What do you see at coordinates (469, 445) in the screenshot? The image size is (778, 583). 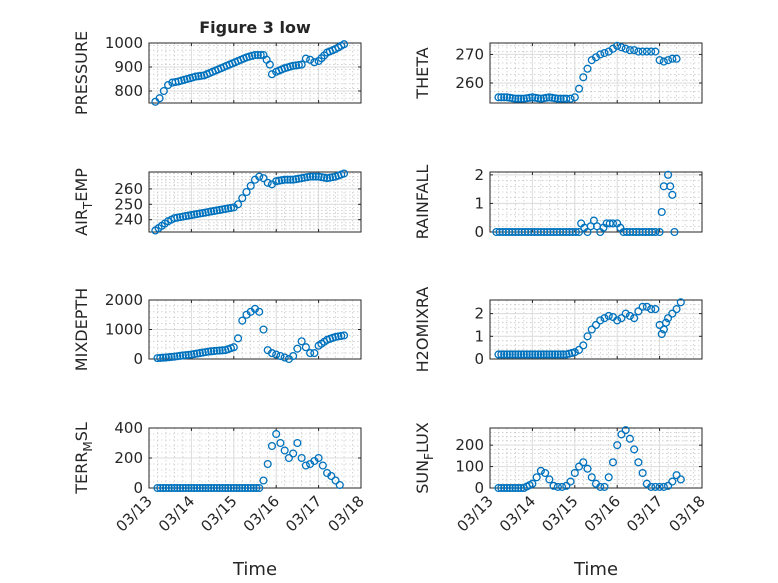 I see `y-tick-label: 200` at bounding box center [469, 445].